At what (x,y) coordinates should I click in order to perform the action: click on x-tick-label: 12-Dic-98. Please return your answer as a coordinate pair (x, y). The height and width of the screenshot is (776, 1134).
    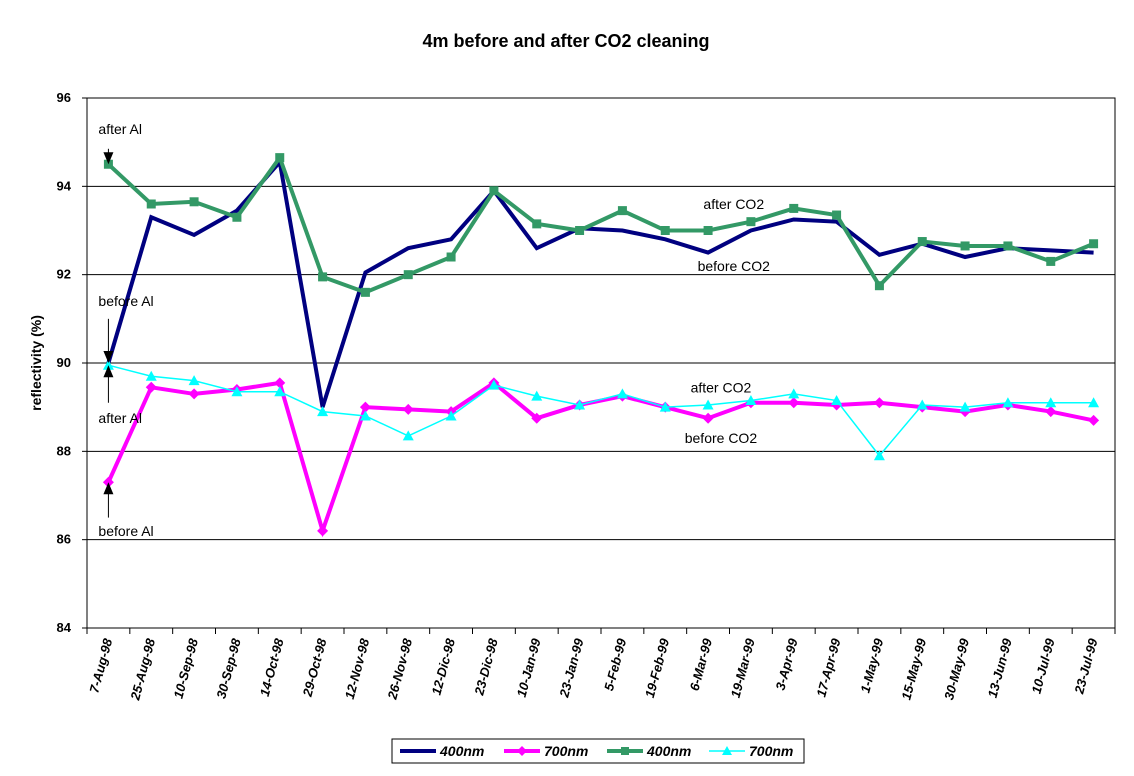
    Looking at the image, I should click on (444, 666).